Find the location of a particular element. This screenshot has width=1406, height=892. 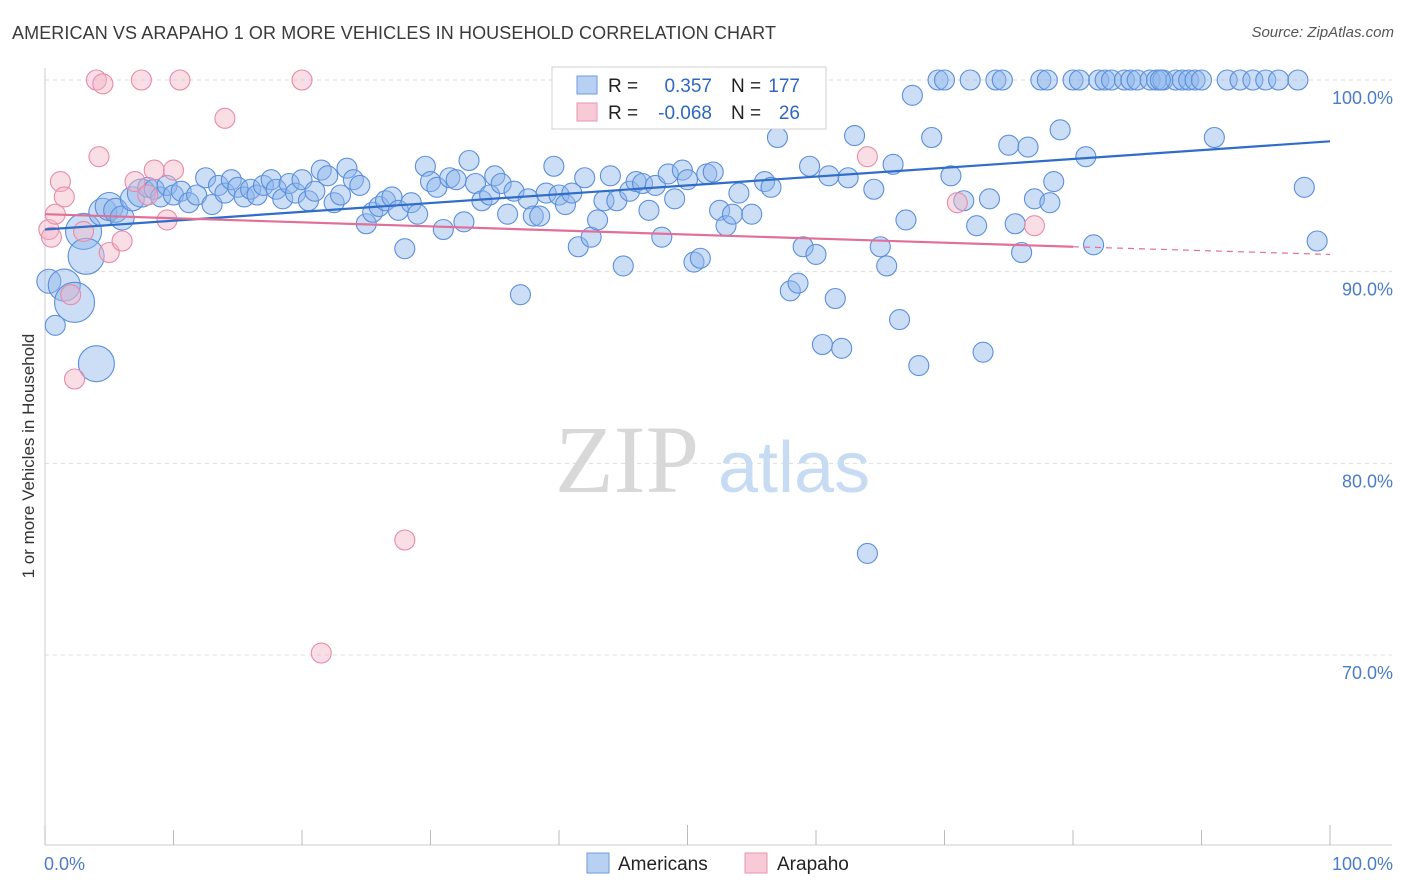

x-tick-labels: 0.0% 100.0% is located at coordinates (718, 864).